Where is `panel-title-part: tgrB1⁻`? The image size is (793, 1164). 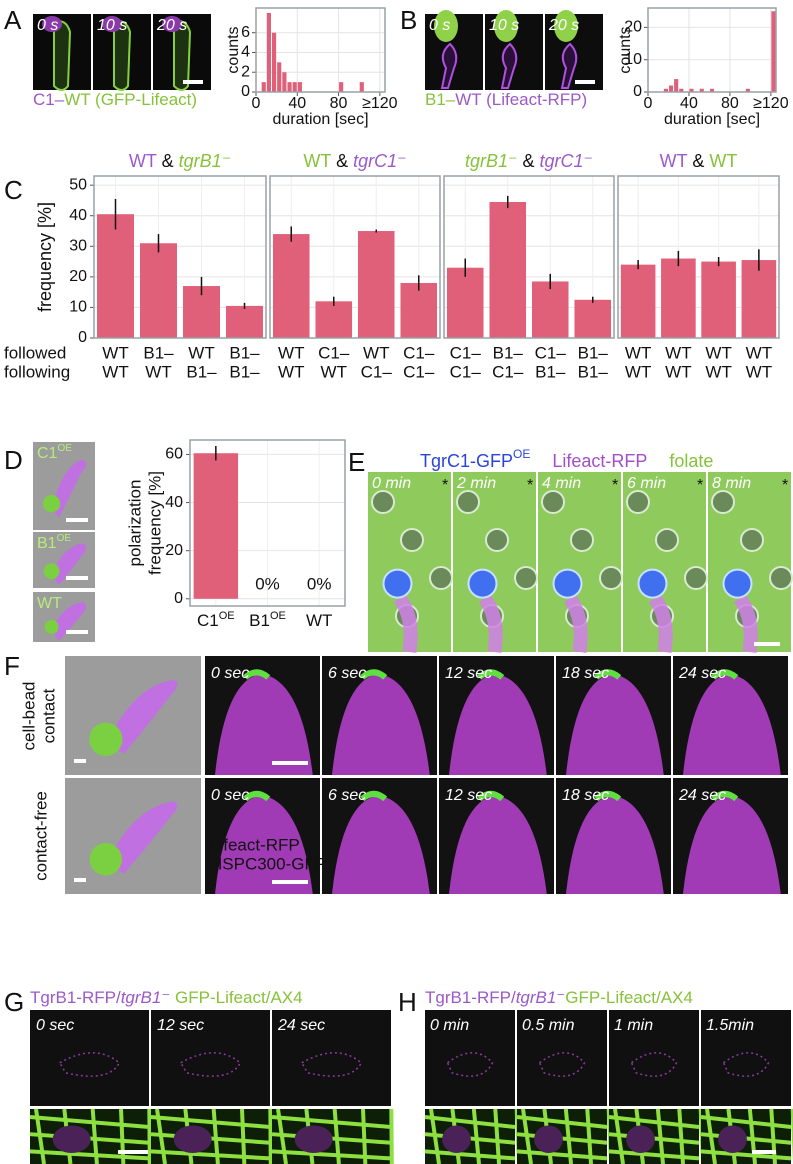
panel-title-part: tgrB1⁻ is located at coordinates (146, 997).